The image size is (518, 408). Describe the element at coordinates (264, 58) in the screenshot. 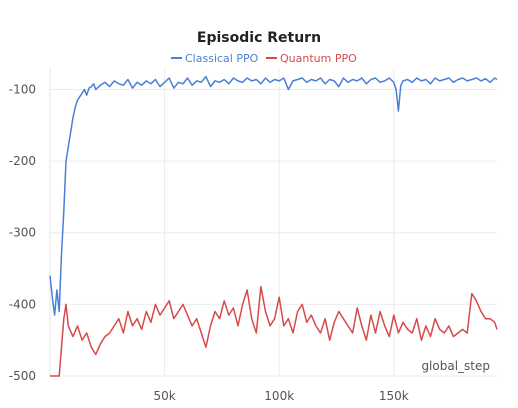

I see `legend: Classical PPO Quantum PPO` at that location.